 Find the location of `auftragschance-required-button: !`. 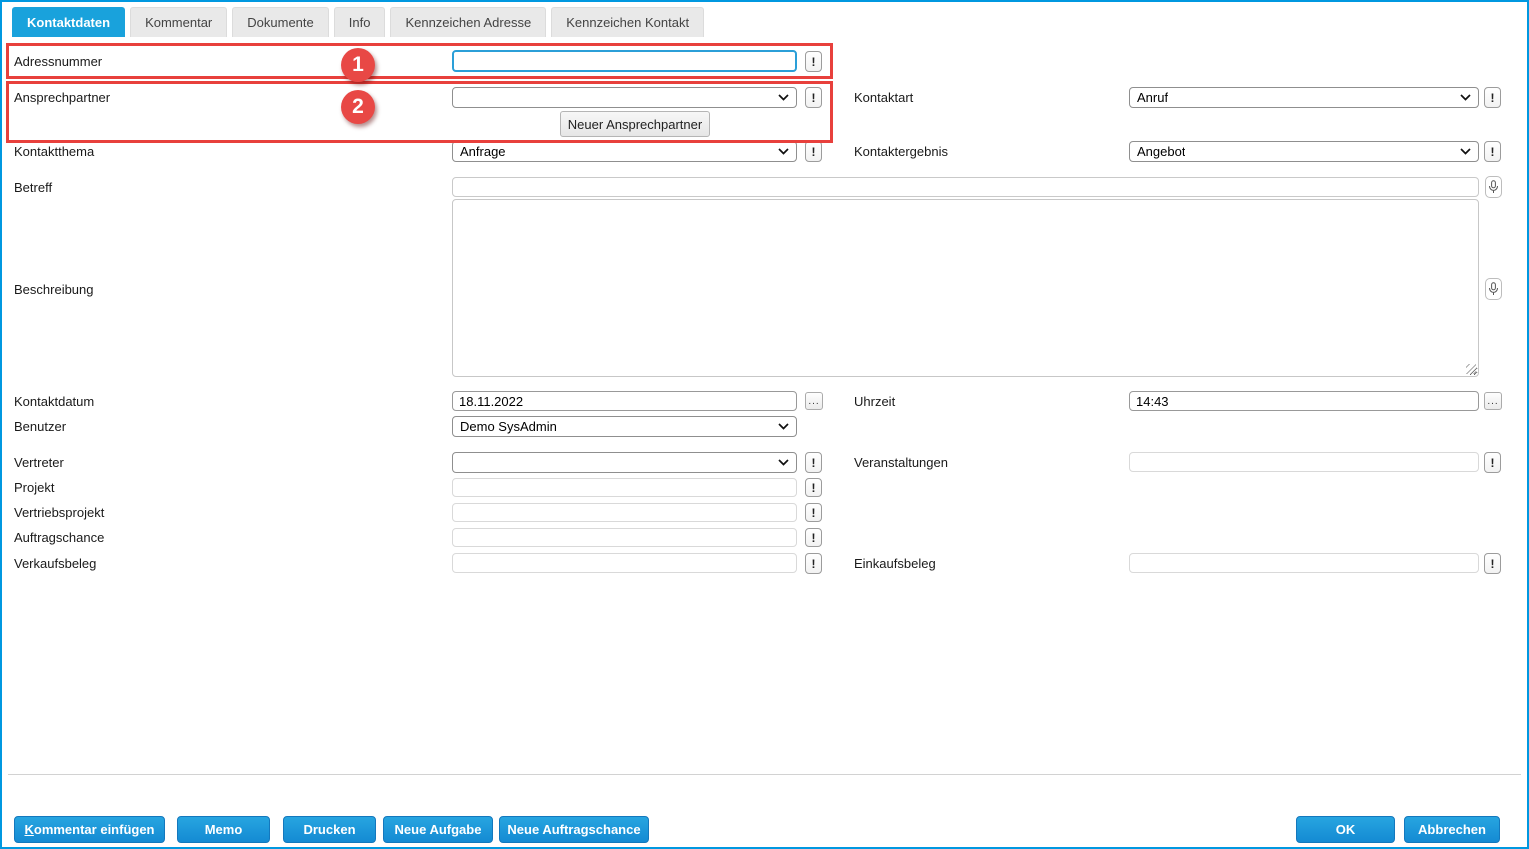

auftragschance-required-button: ! is located at coordinates (813, 537).